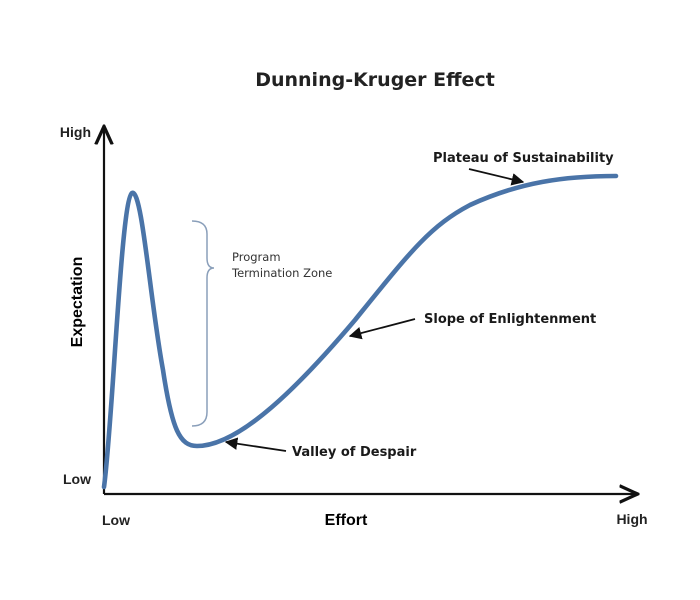 This screenshot has width=700, height=600. Describe the element at coordinates (75, 132) in the screenshot. I see `y-axis-high-label: High` at that location.